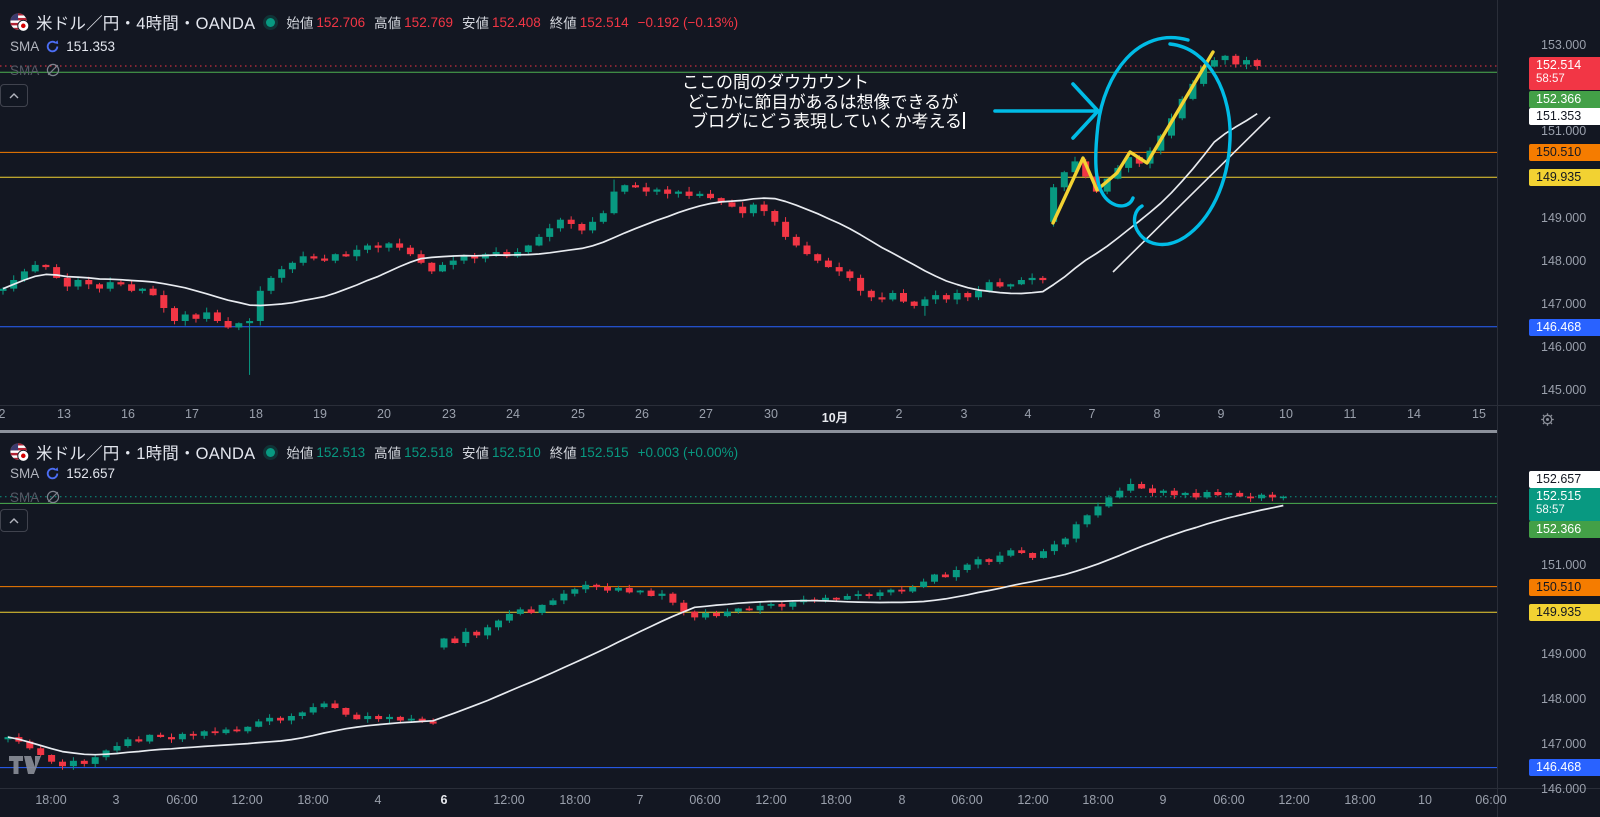  I want to click on price-axis-label: 147.000, so click(1564, 304).